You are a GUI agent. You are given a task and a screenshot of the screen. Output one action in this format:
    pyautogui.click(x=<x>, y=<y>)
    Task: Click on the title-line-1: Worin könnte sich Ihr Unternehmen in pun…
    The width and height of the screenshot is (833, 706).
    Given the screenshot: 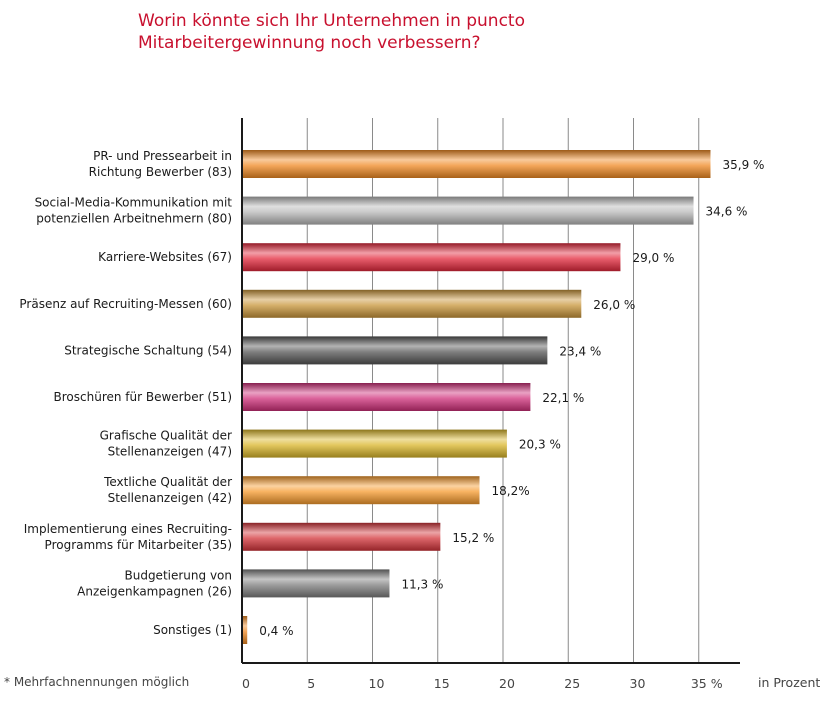 What is the action you would take?
    pyautogui.click(x=331, y=21)
    